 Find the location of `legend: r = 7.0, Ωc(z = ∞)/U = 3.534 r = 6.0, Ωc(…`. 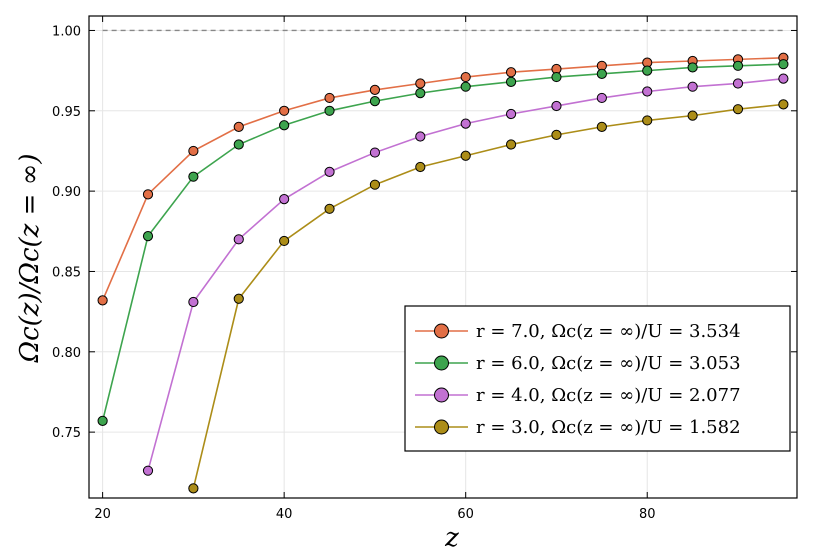

legend: r = 7.0, Ωc(z = ∞)/U = 3.534 r = 6.0, Ωc(… is located at coordinates (597, 378).